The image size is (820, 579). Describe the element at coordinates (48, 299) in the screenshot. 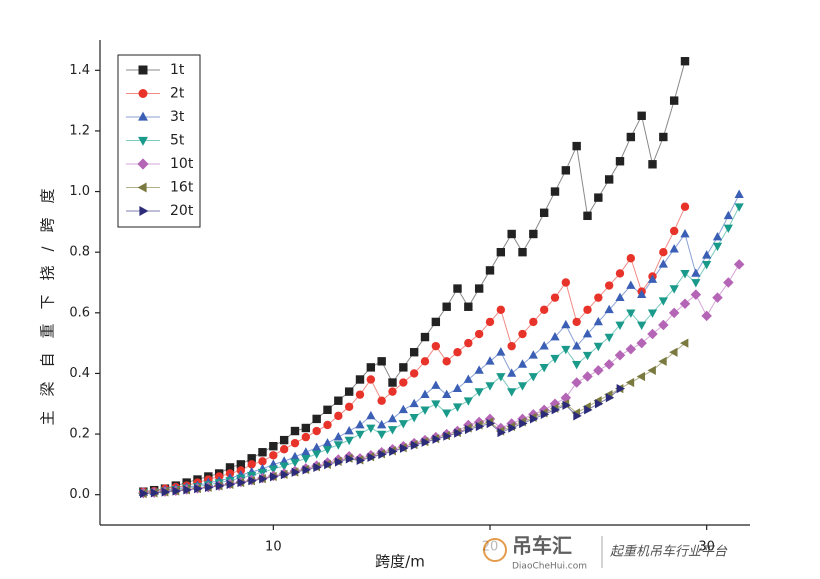

I see `y-axis-label: 主梁自重下挠/跨度` at that location.